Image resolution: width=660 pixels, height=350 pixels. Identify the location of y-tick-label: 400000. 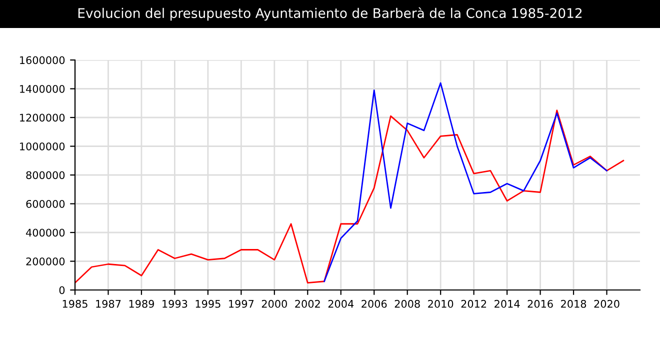
(45, 232).